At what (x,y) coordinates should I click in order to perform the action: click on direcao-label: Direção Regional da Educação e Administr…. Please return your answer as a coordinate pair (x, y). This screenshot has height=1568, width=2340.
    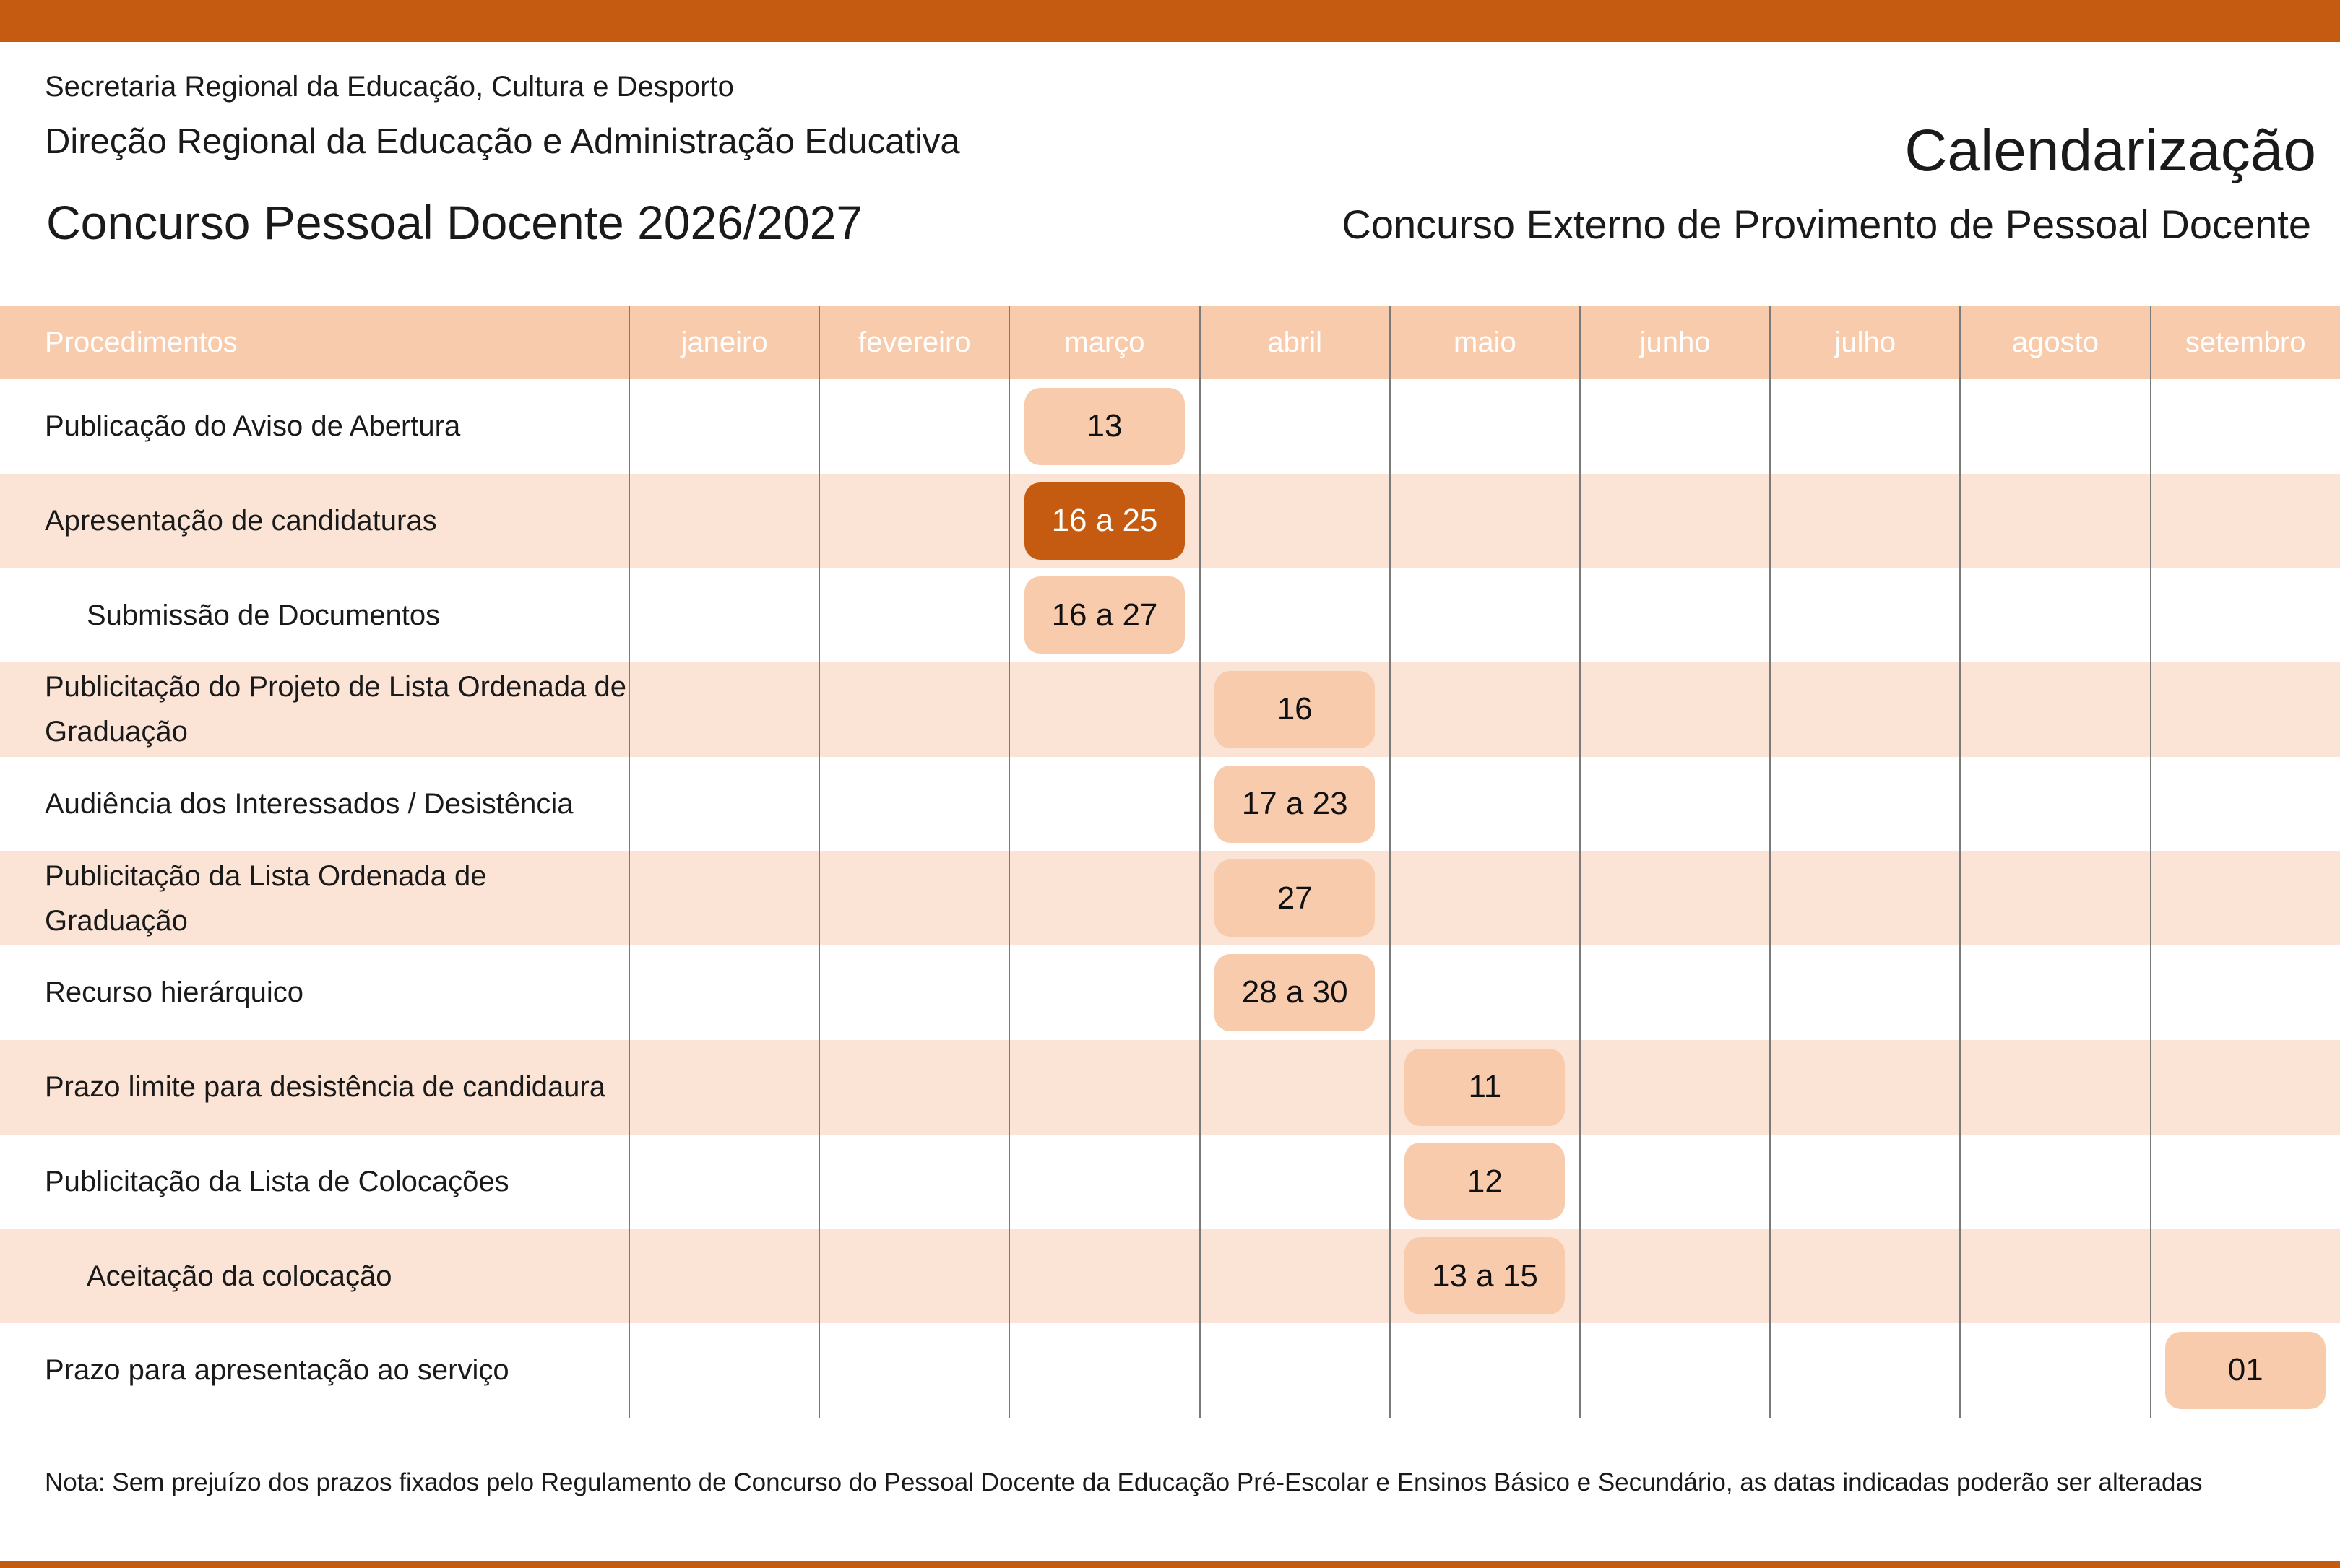
    Looking at the image, I should click on (502, 141).